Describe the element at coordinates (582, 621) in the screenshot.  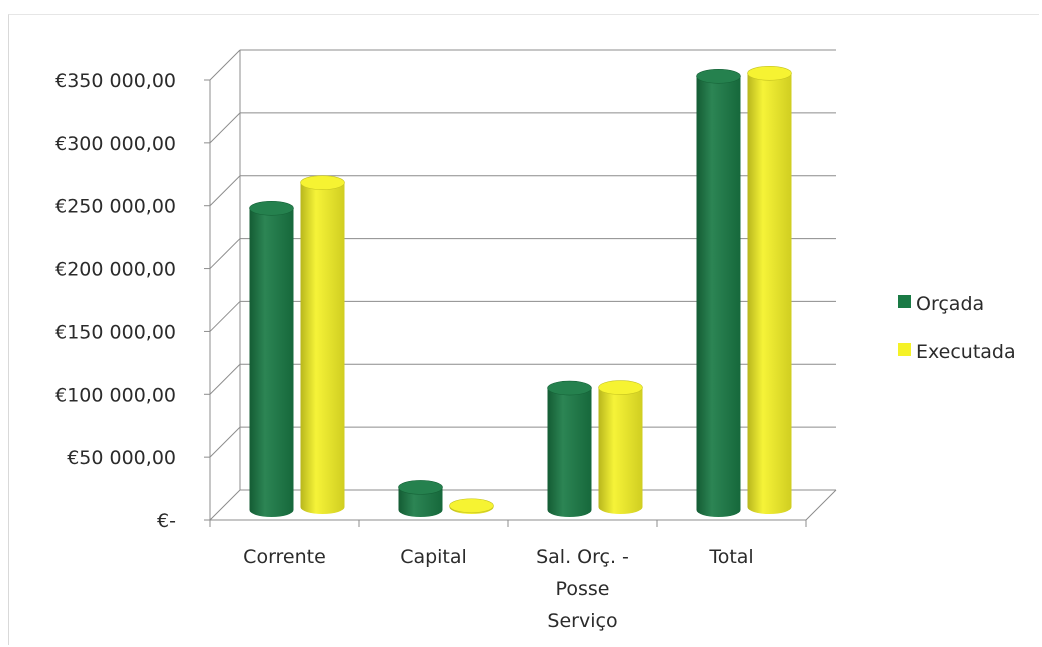
I see `x-category-label: Serviço` at that location.